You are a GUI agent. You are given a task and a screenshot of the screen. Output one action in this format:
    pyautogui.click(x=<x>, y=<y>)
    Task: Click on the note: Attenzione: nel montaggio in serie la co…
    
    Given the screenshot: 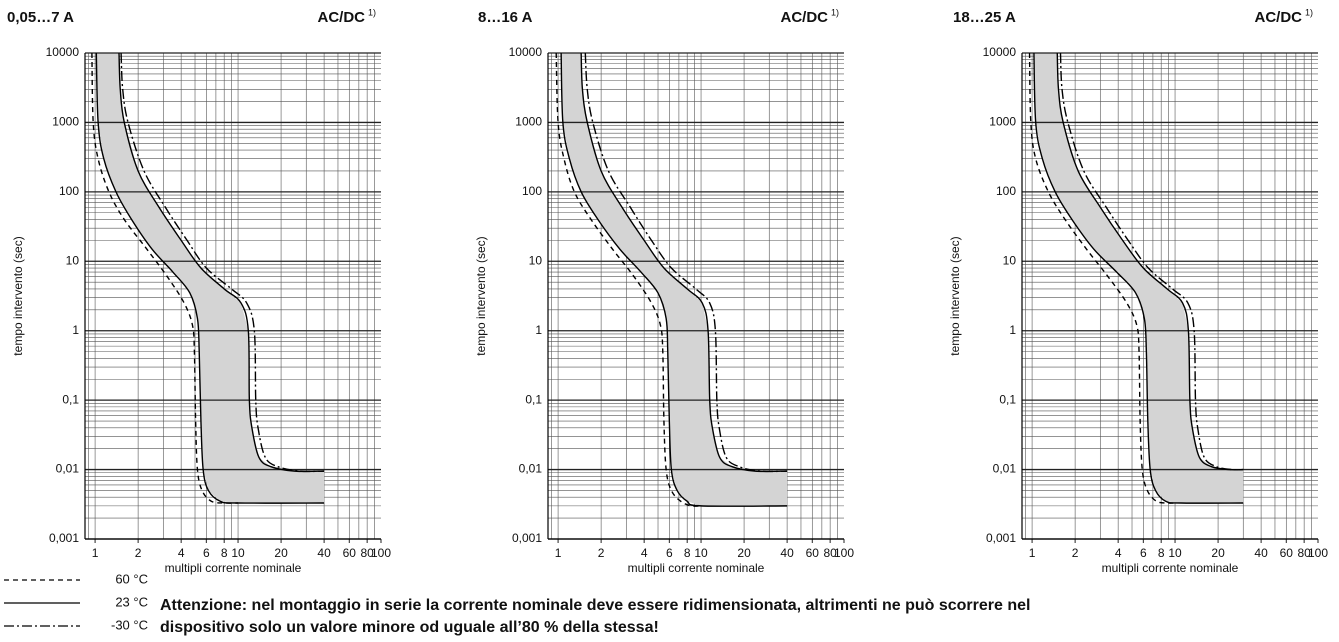 What is the action you would take?
    pyautogui.click(x=595, y=605)
    